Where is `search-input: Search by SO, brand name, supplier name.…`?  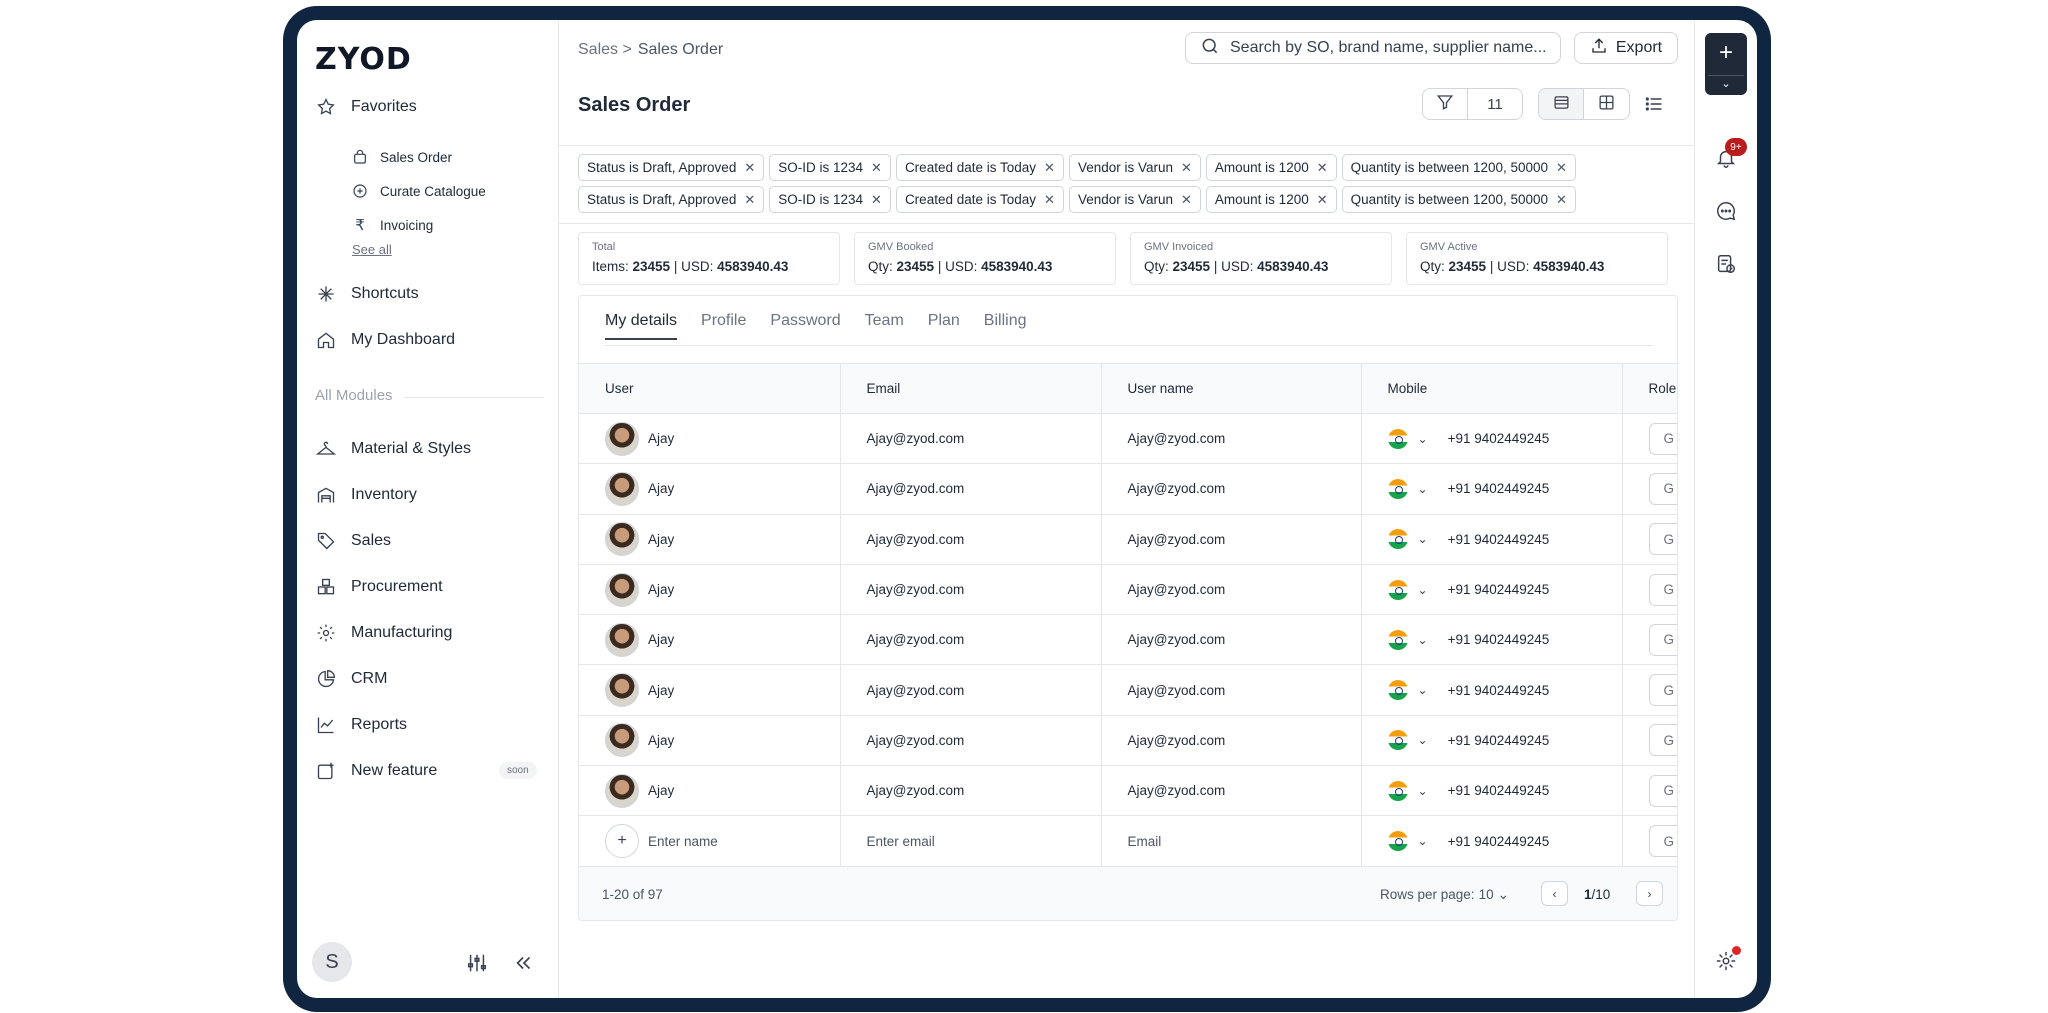 search-input: Search by SO, brand name, supplier name.… is located at coordinates (1373, 48).